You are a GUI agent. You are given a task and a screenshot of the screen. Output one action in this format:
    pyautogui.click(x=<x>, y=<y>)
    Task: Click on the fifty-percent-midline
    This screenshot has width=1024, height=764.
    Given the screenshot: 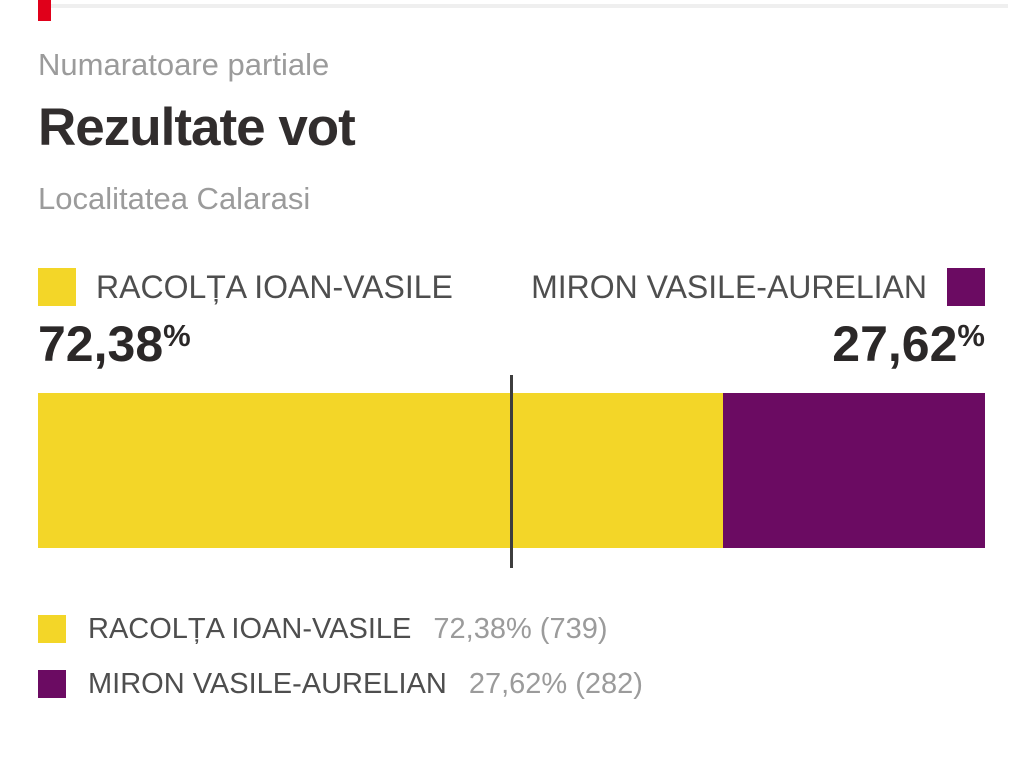 What is the action you would take?
    pyautogui.click(x=511, y=471)
    